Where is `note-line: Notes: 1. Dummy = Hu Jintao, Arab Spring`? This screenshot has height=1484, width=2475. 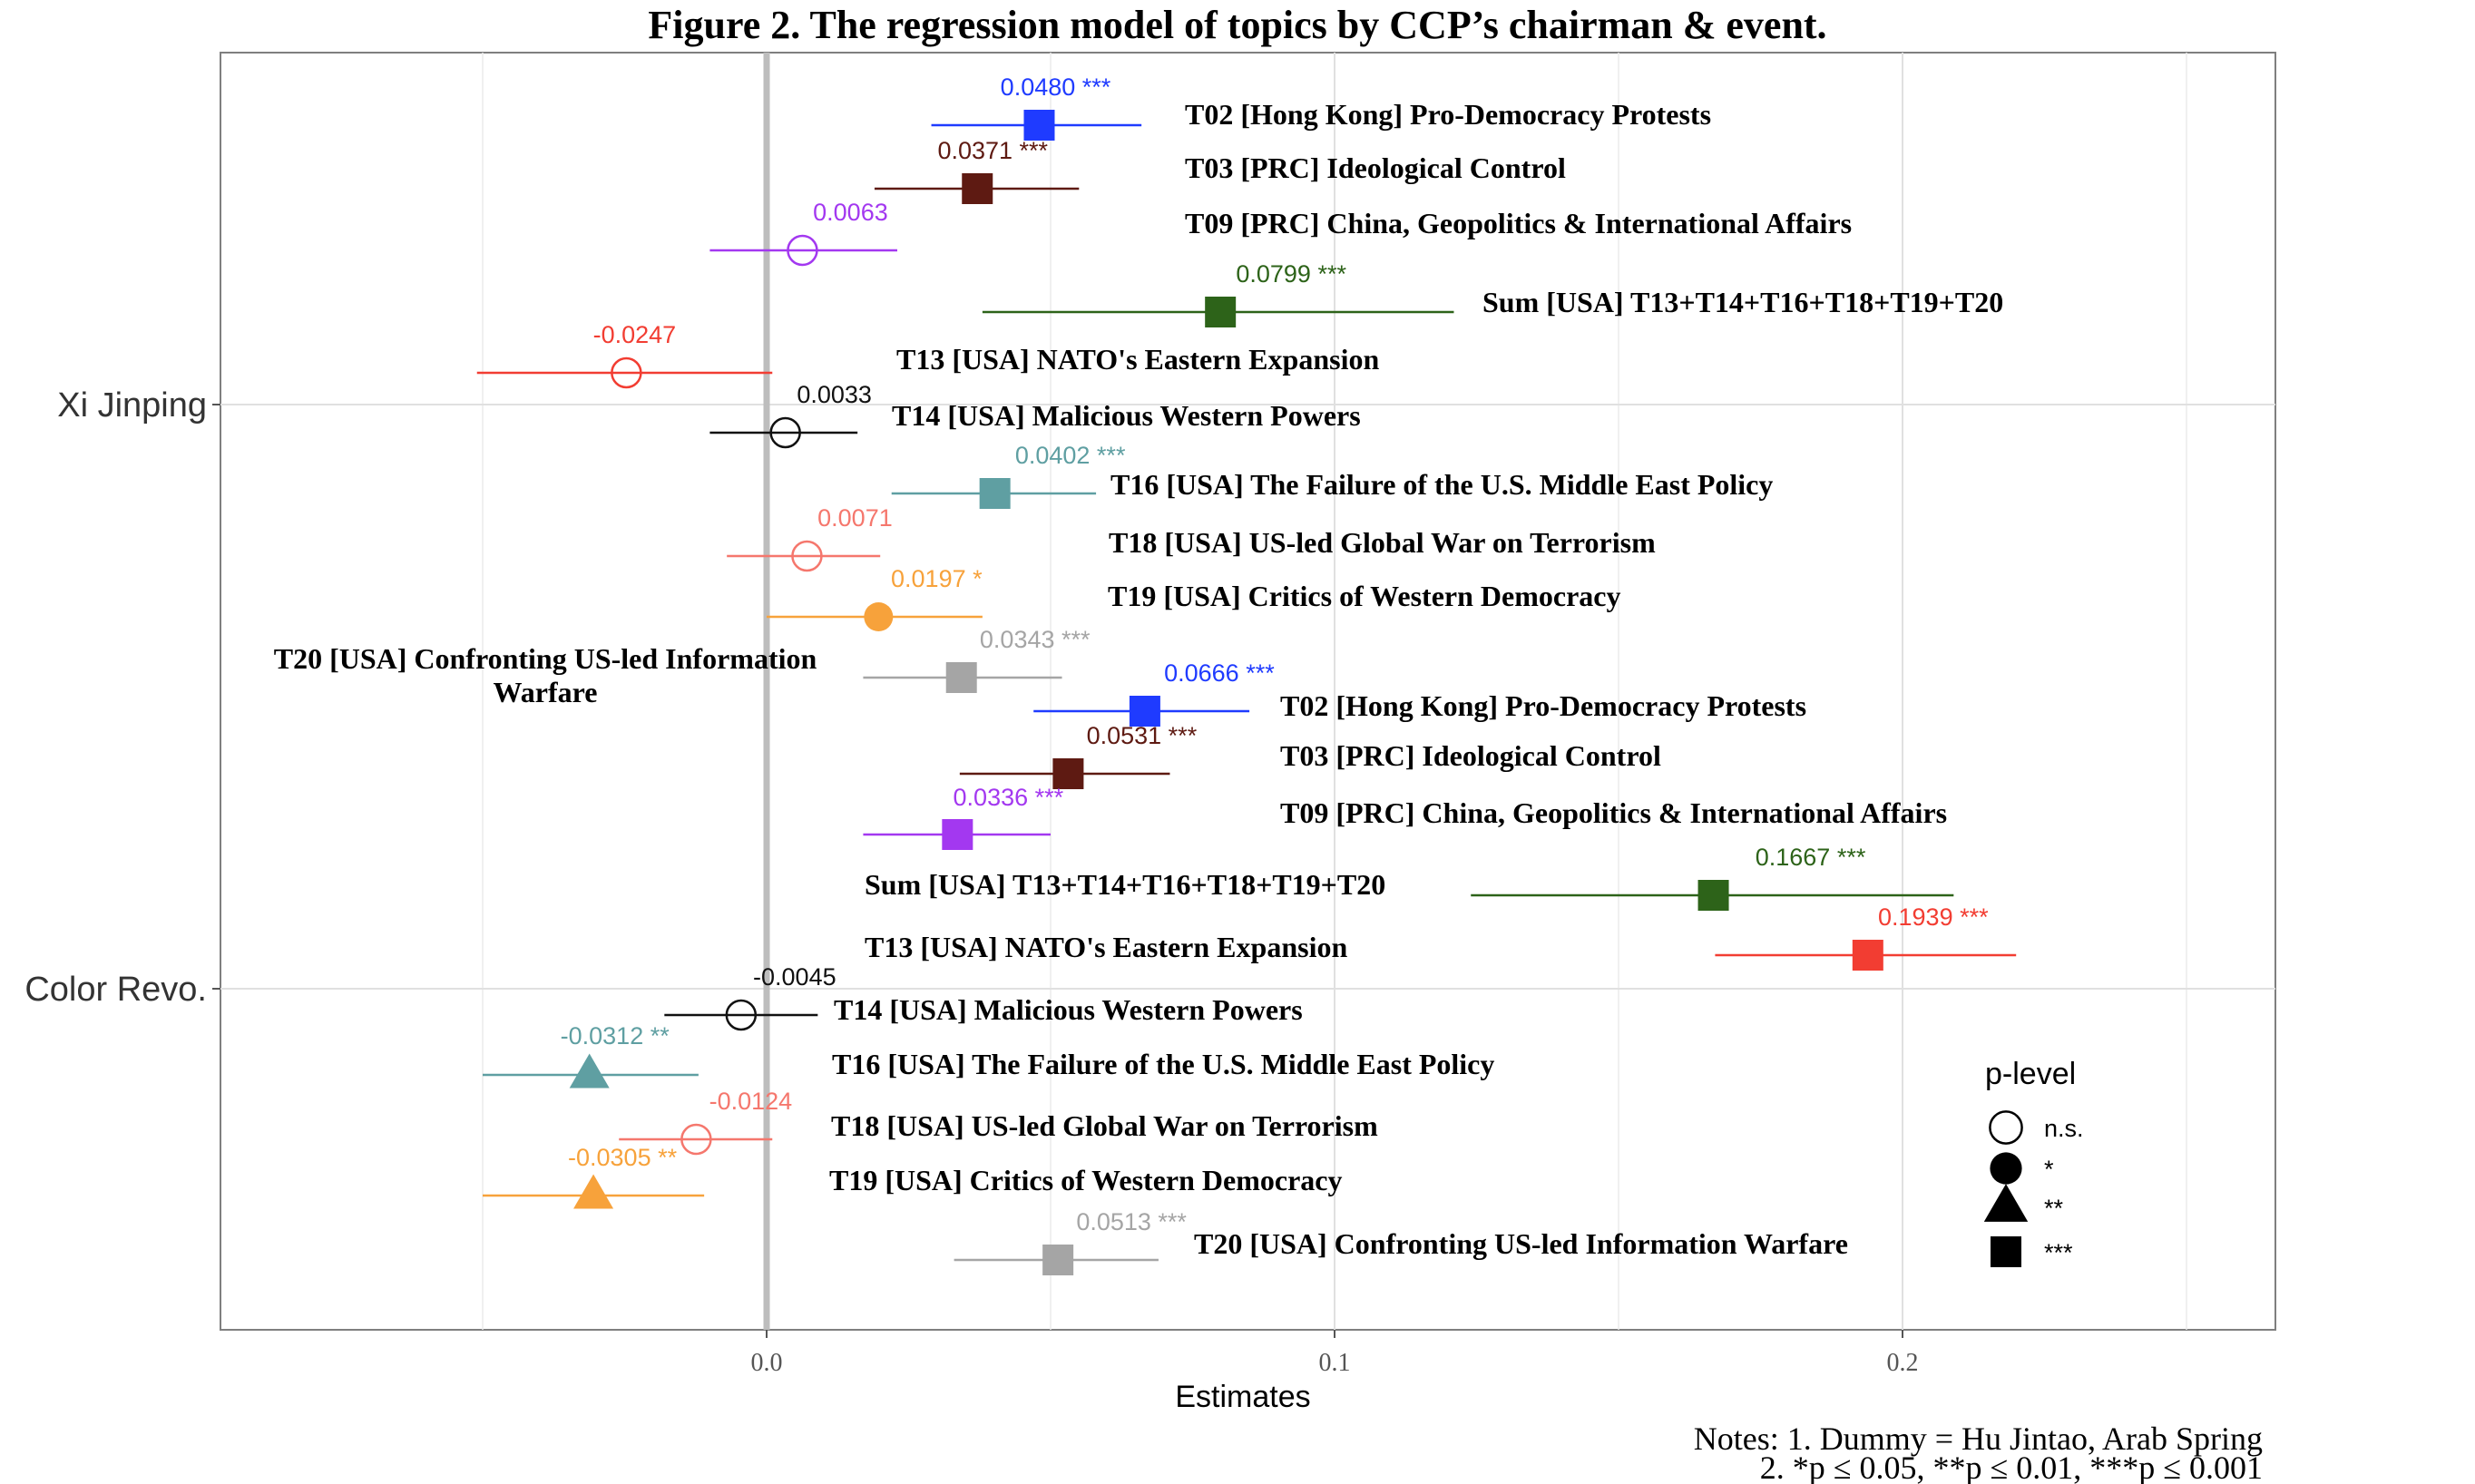 note-line: Notes: 1. Dummy = Hu Jintao, Arab Spring is located at coordinates (1978, 1439).